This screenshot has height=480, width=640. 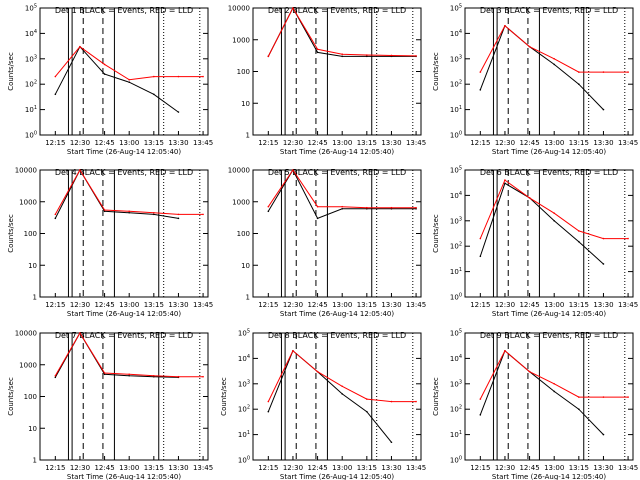 What do you see at coordinates (124, 335) in the screenshot?
I see `chart-title: Det 7 BLACK = Events, RED = LLD` at bounding box center [124, 335].